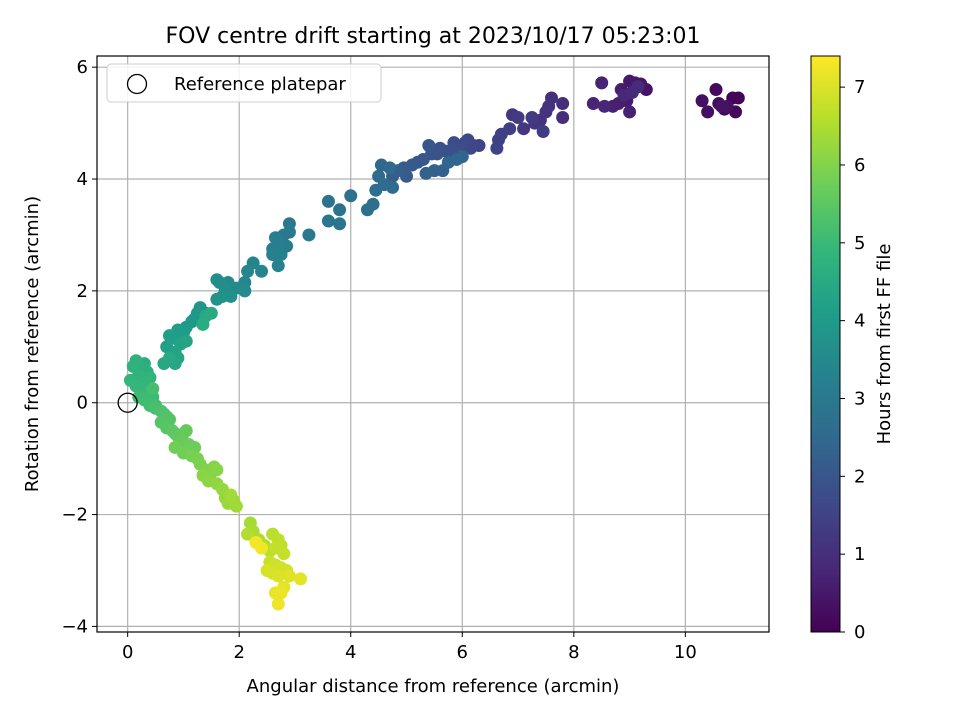 This screenshot has height=720, width=960. Describe the element at coordinates (137, 84) in the screenshot. I see `legend-reference-marker` at that location.